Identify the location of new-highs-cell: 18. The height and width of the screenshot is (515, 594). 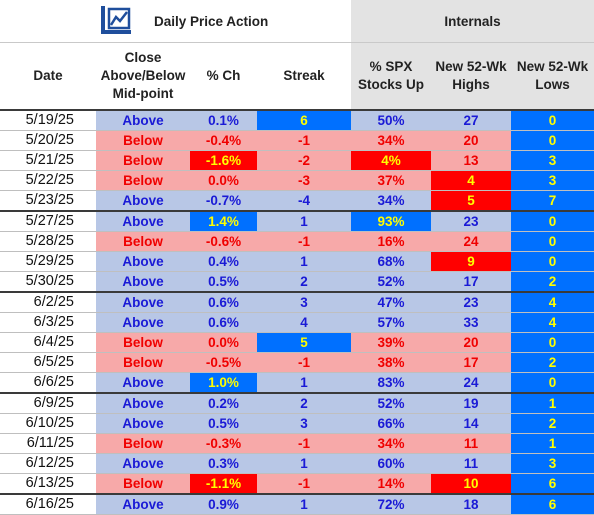
(471, 504).